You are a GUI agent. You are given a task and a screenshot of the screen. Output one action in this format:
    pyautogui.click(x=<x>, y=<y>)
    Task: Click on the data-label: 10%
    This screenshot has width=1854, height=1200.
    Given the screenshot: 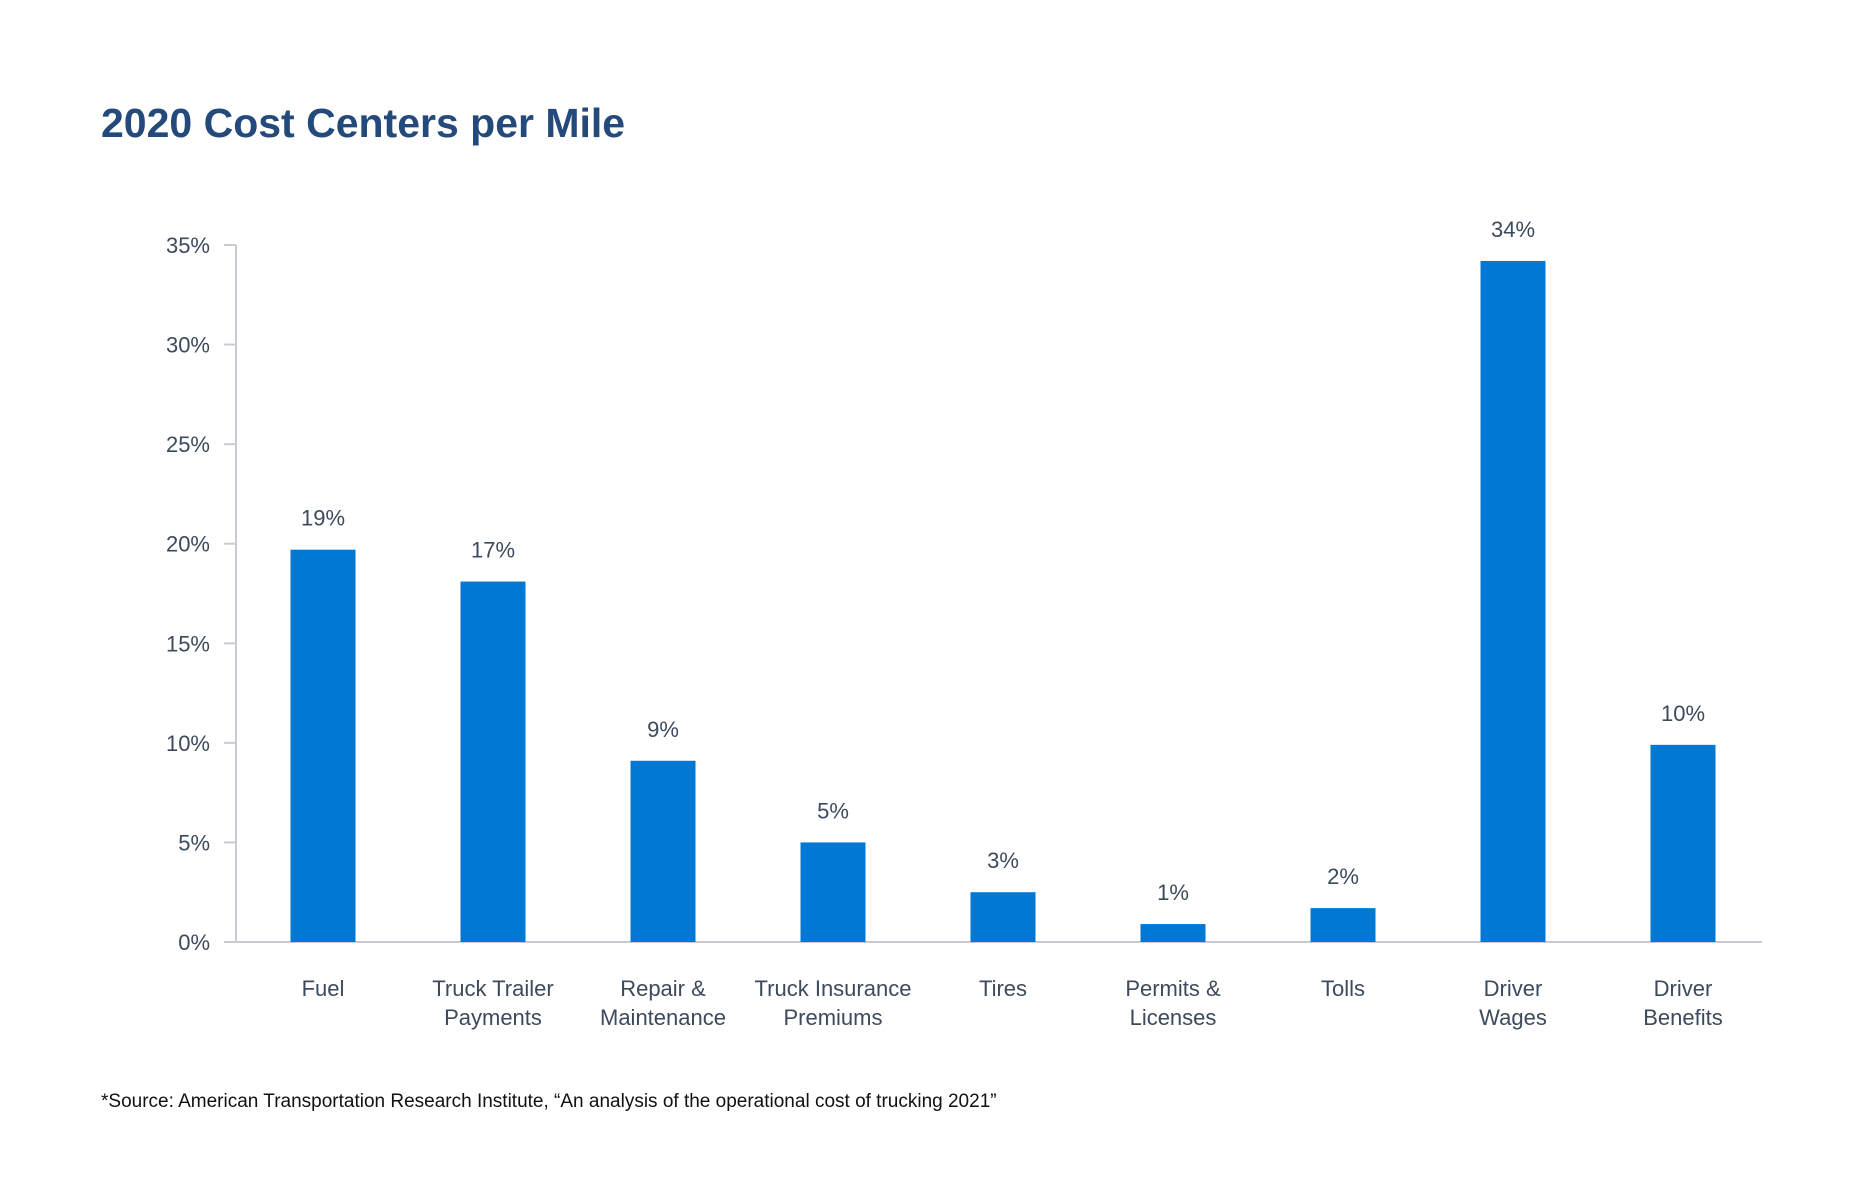 What is the action you would take?
    pyautogui.click(x=1683, y=713)
    